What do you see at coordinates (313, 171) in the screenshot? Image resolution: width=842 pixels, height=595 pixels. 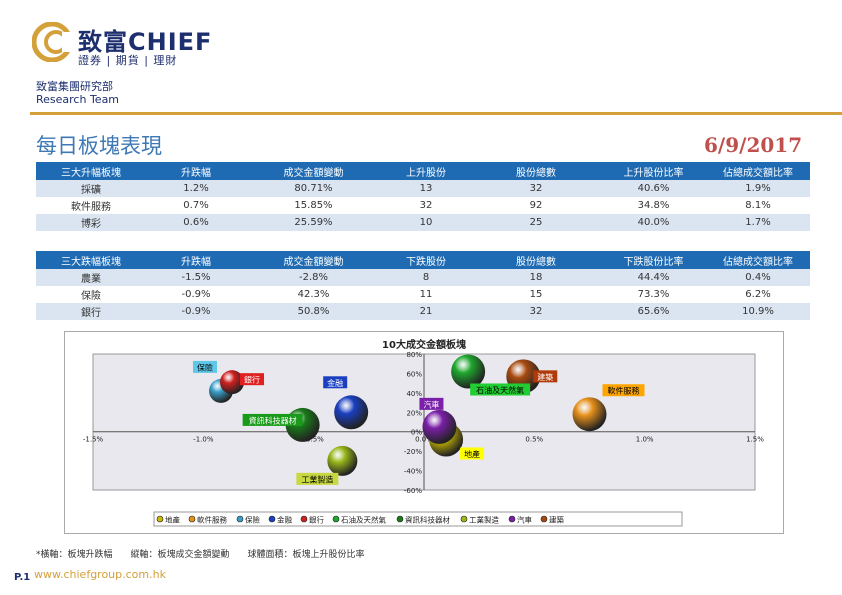 I see `column-header: 成交金額變動` at bounding box center [313, 171].